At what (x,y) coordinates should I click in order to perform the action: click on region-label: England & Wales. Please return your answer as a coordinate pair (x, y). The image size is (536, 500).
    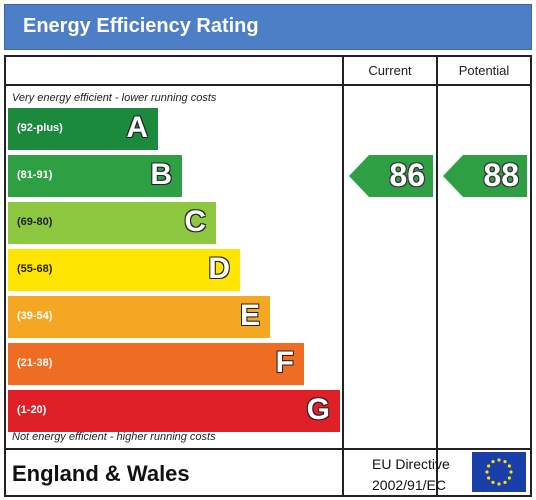
    Looking at the image, I should click on (101, 473).